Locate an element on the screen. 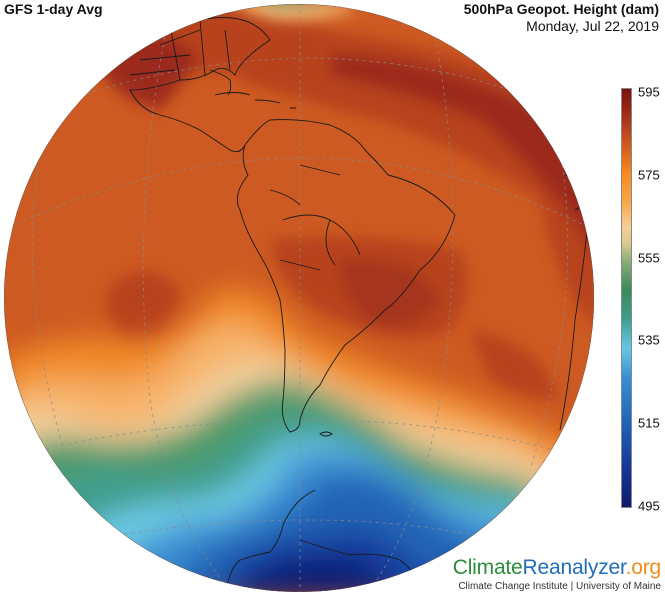 The image size is (665, 599). colorbar-tick-535: 535 is located at coordinates (649, 340).